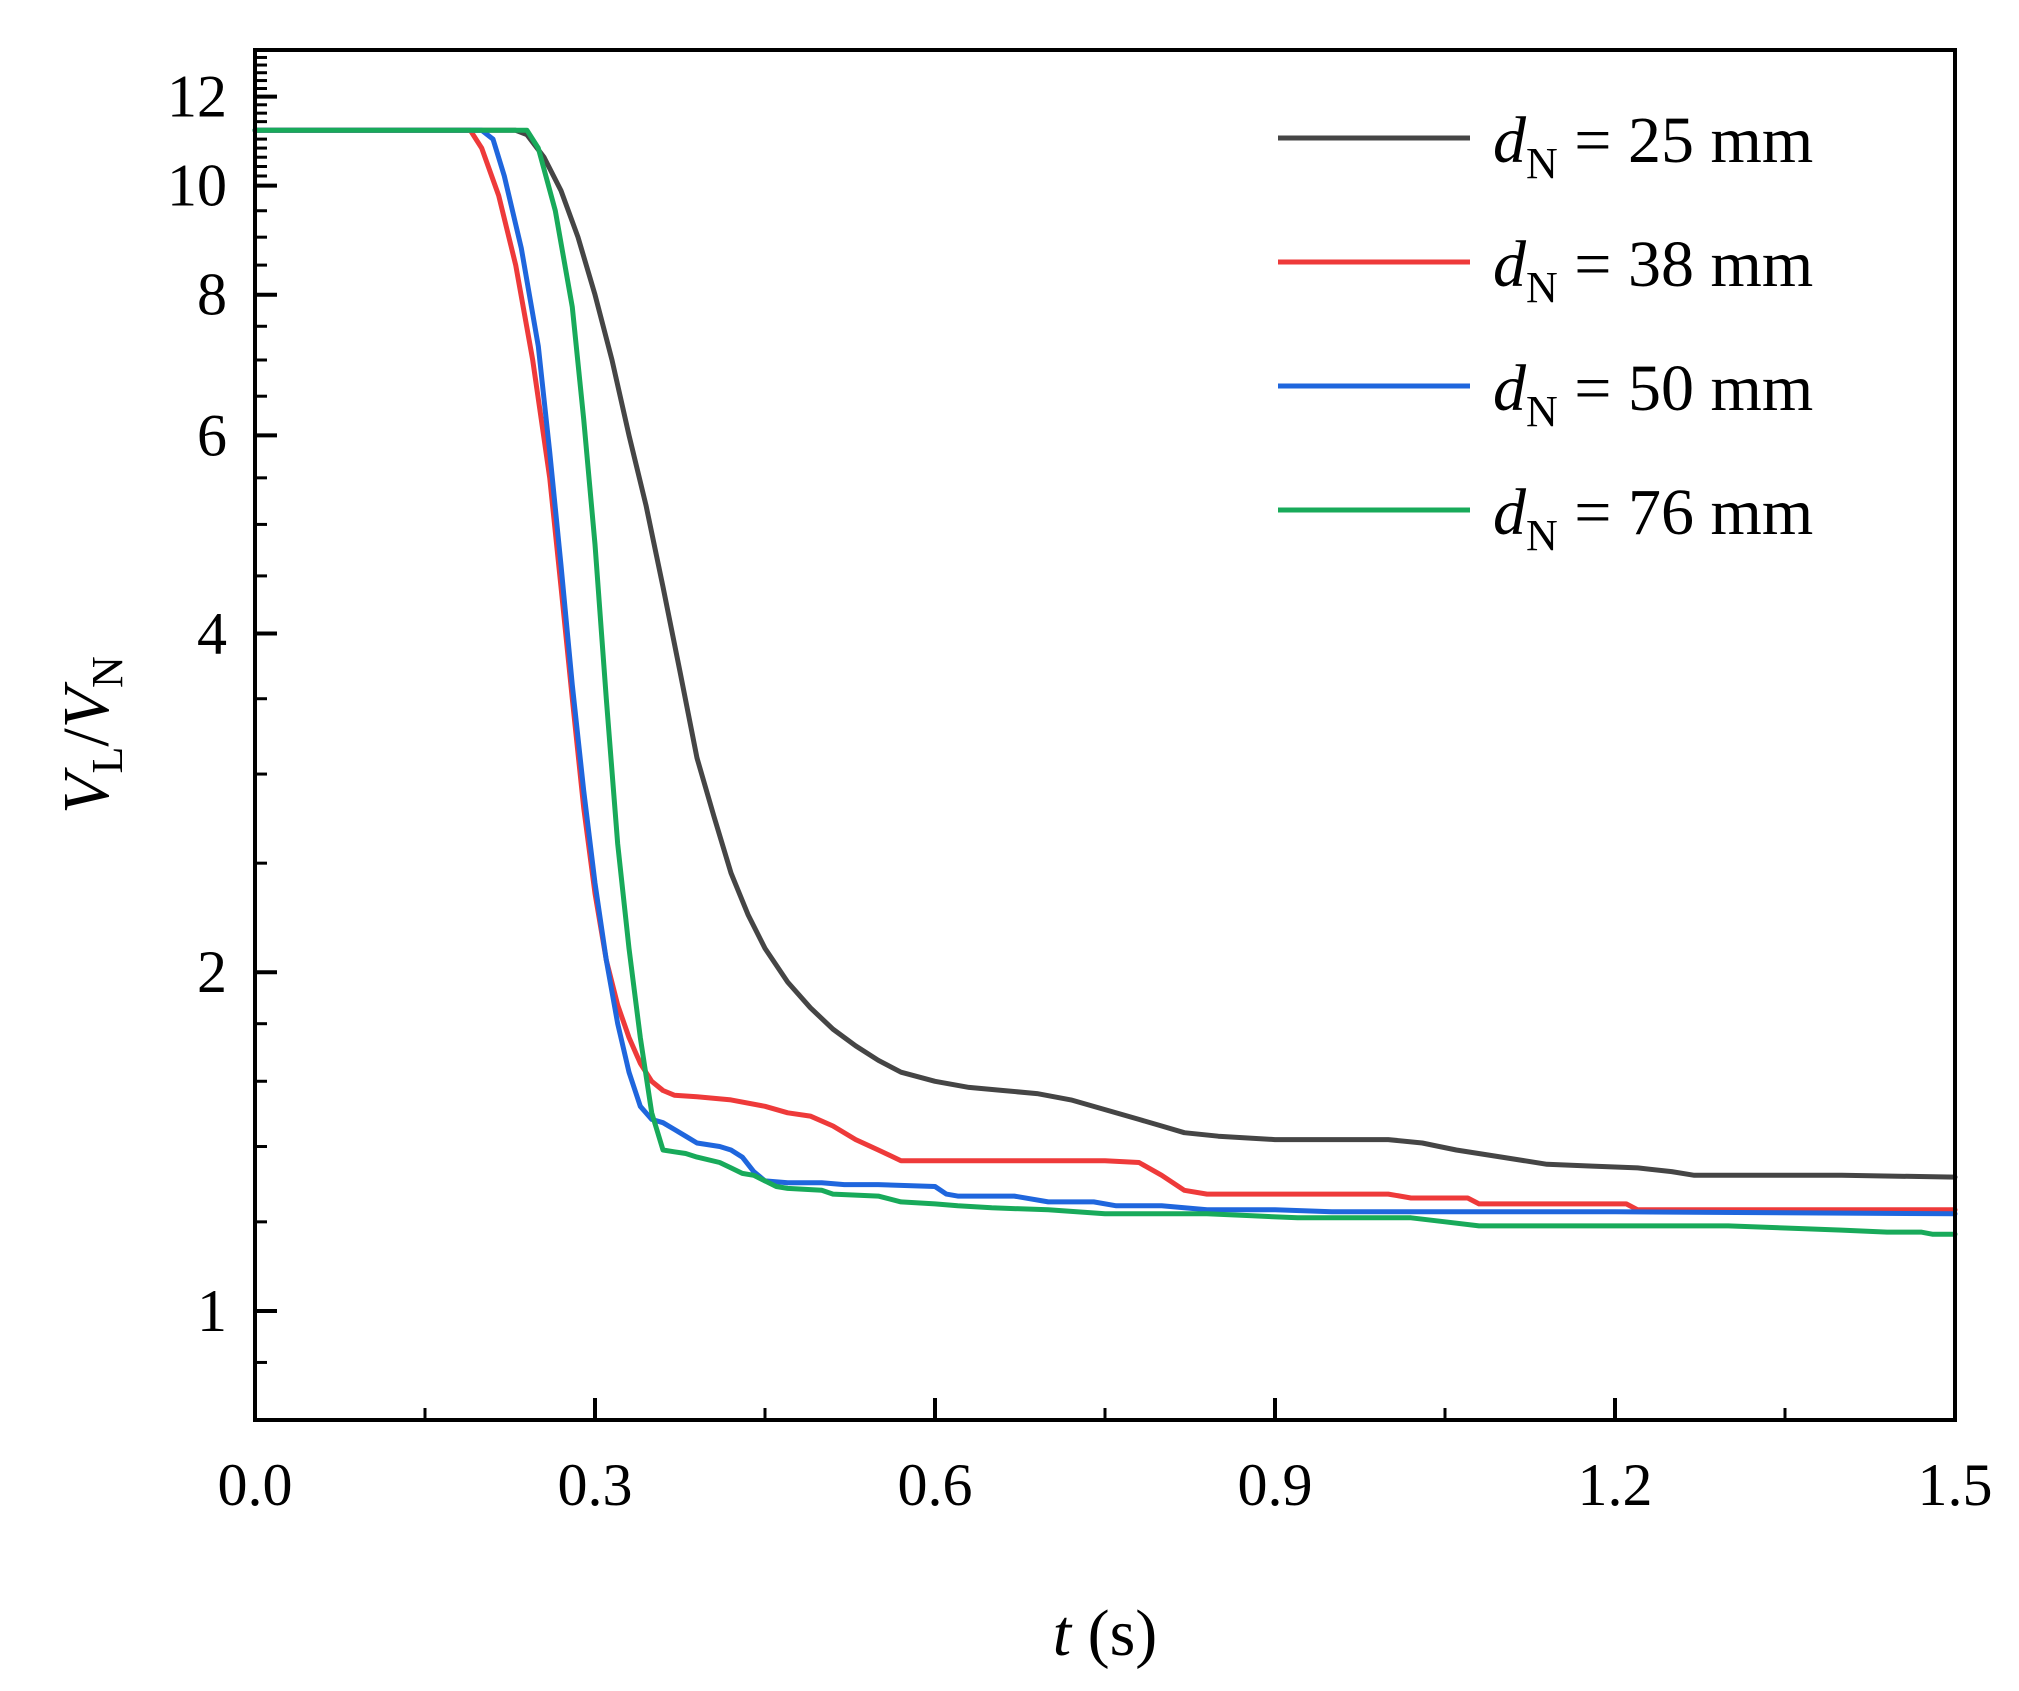  I want to click on legend-entry-3: dN = 50 mm, so click(1545, 394).